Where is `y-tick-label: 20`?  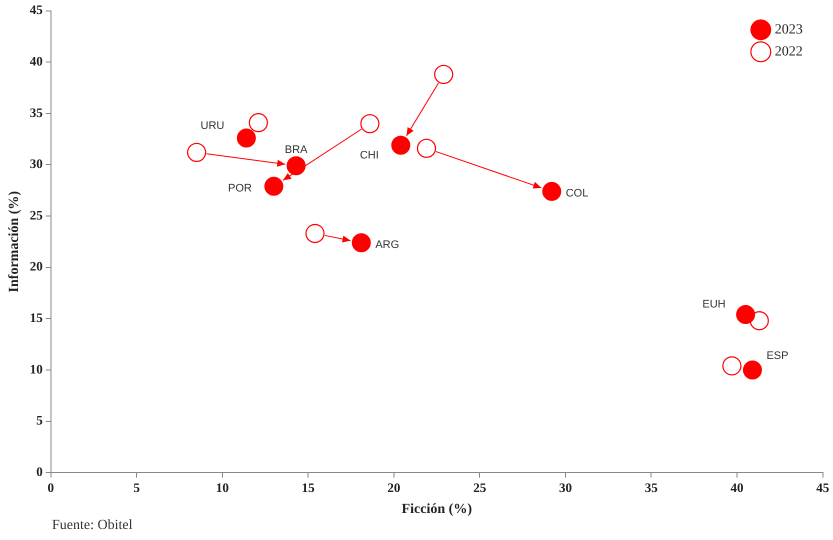 y-tick-label: 20 is located at coordinates (36, 266).